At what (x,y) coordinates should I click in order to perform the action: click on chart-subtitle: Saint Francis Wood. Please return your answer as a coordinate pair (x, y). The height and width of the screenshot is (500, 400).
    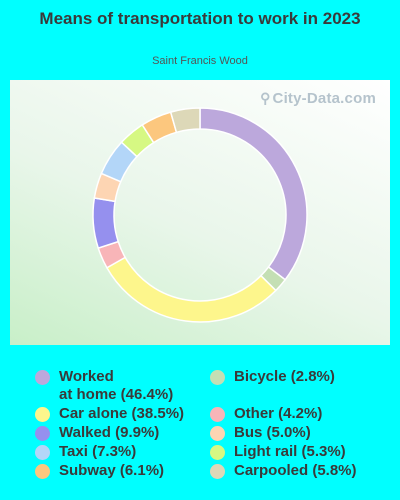
    Looking at the image, I should click on (200, 61).